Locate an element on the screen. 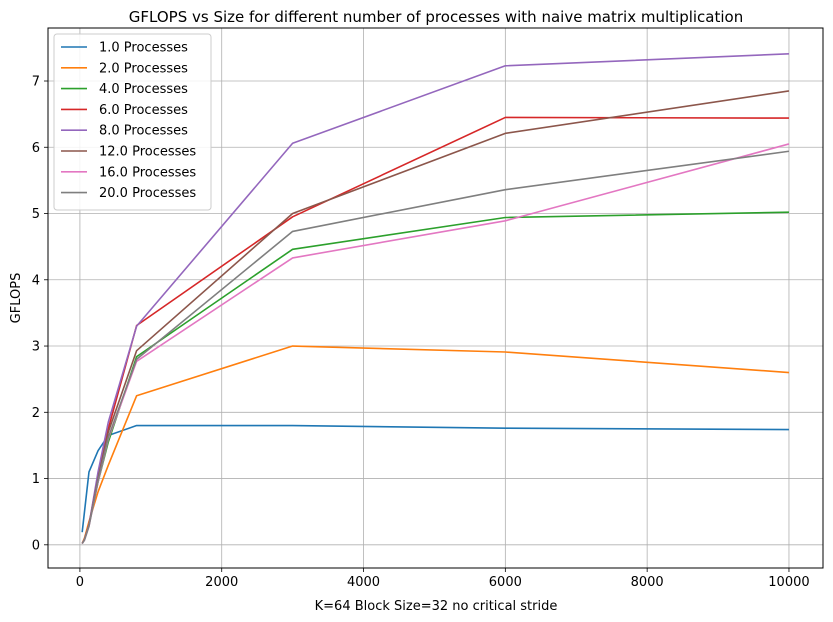 This screenshot has height=622, width=833. y-tick-label: 3 is located at coordinates (36, 347).